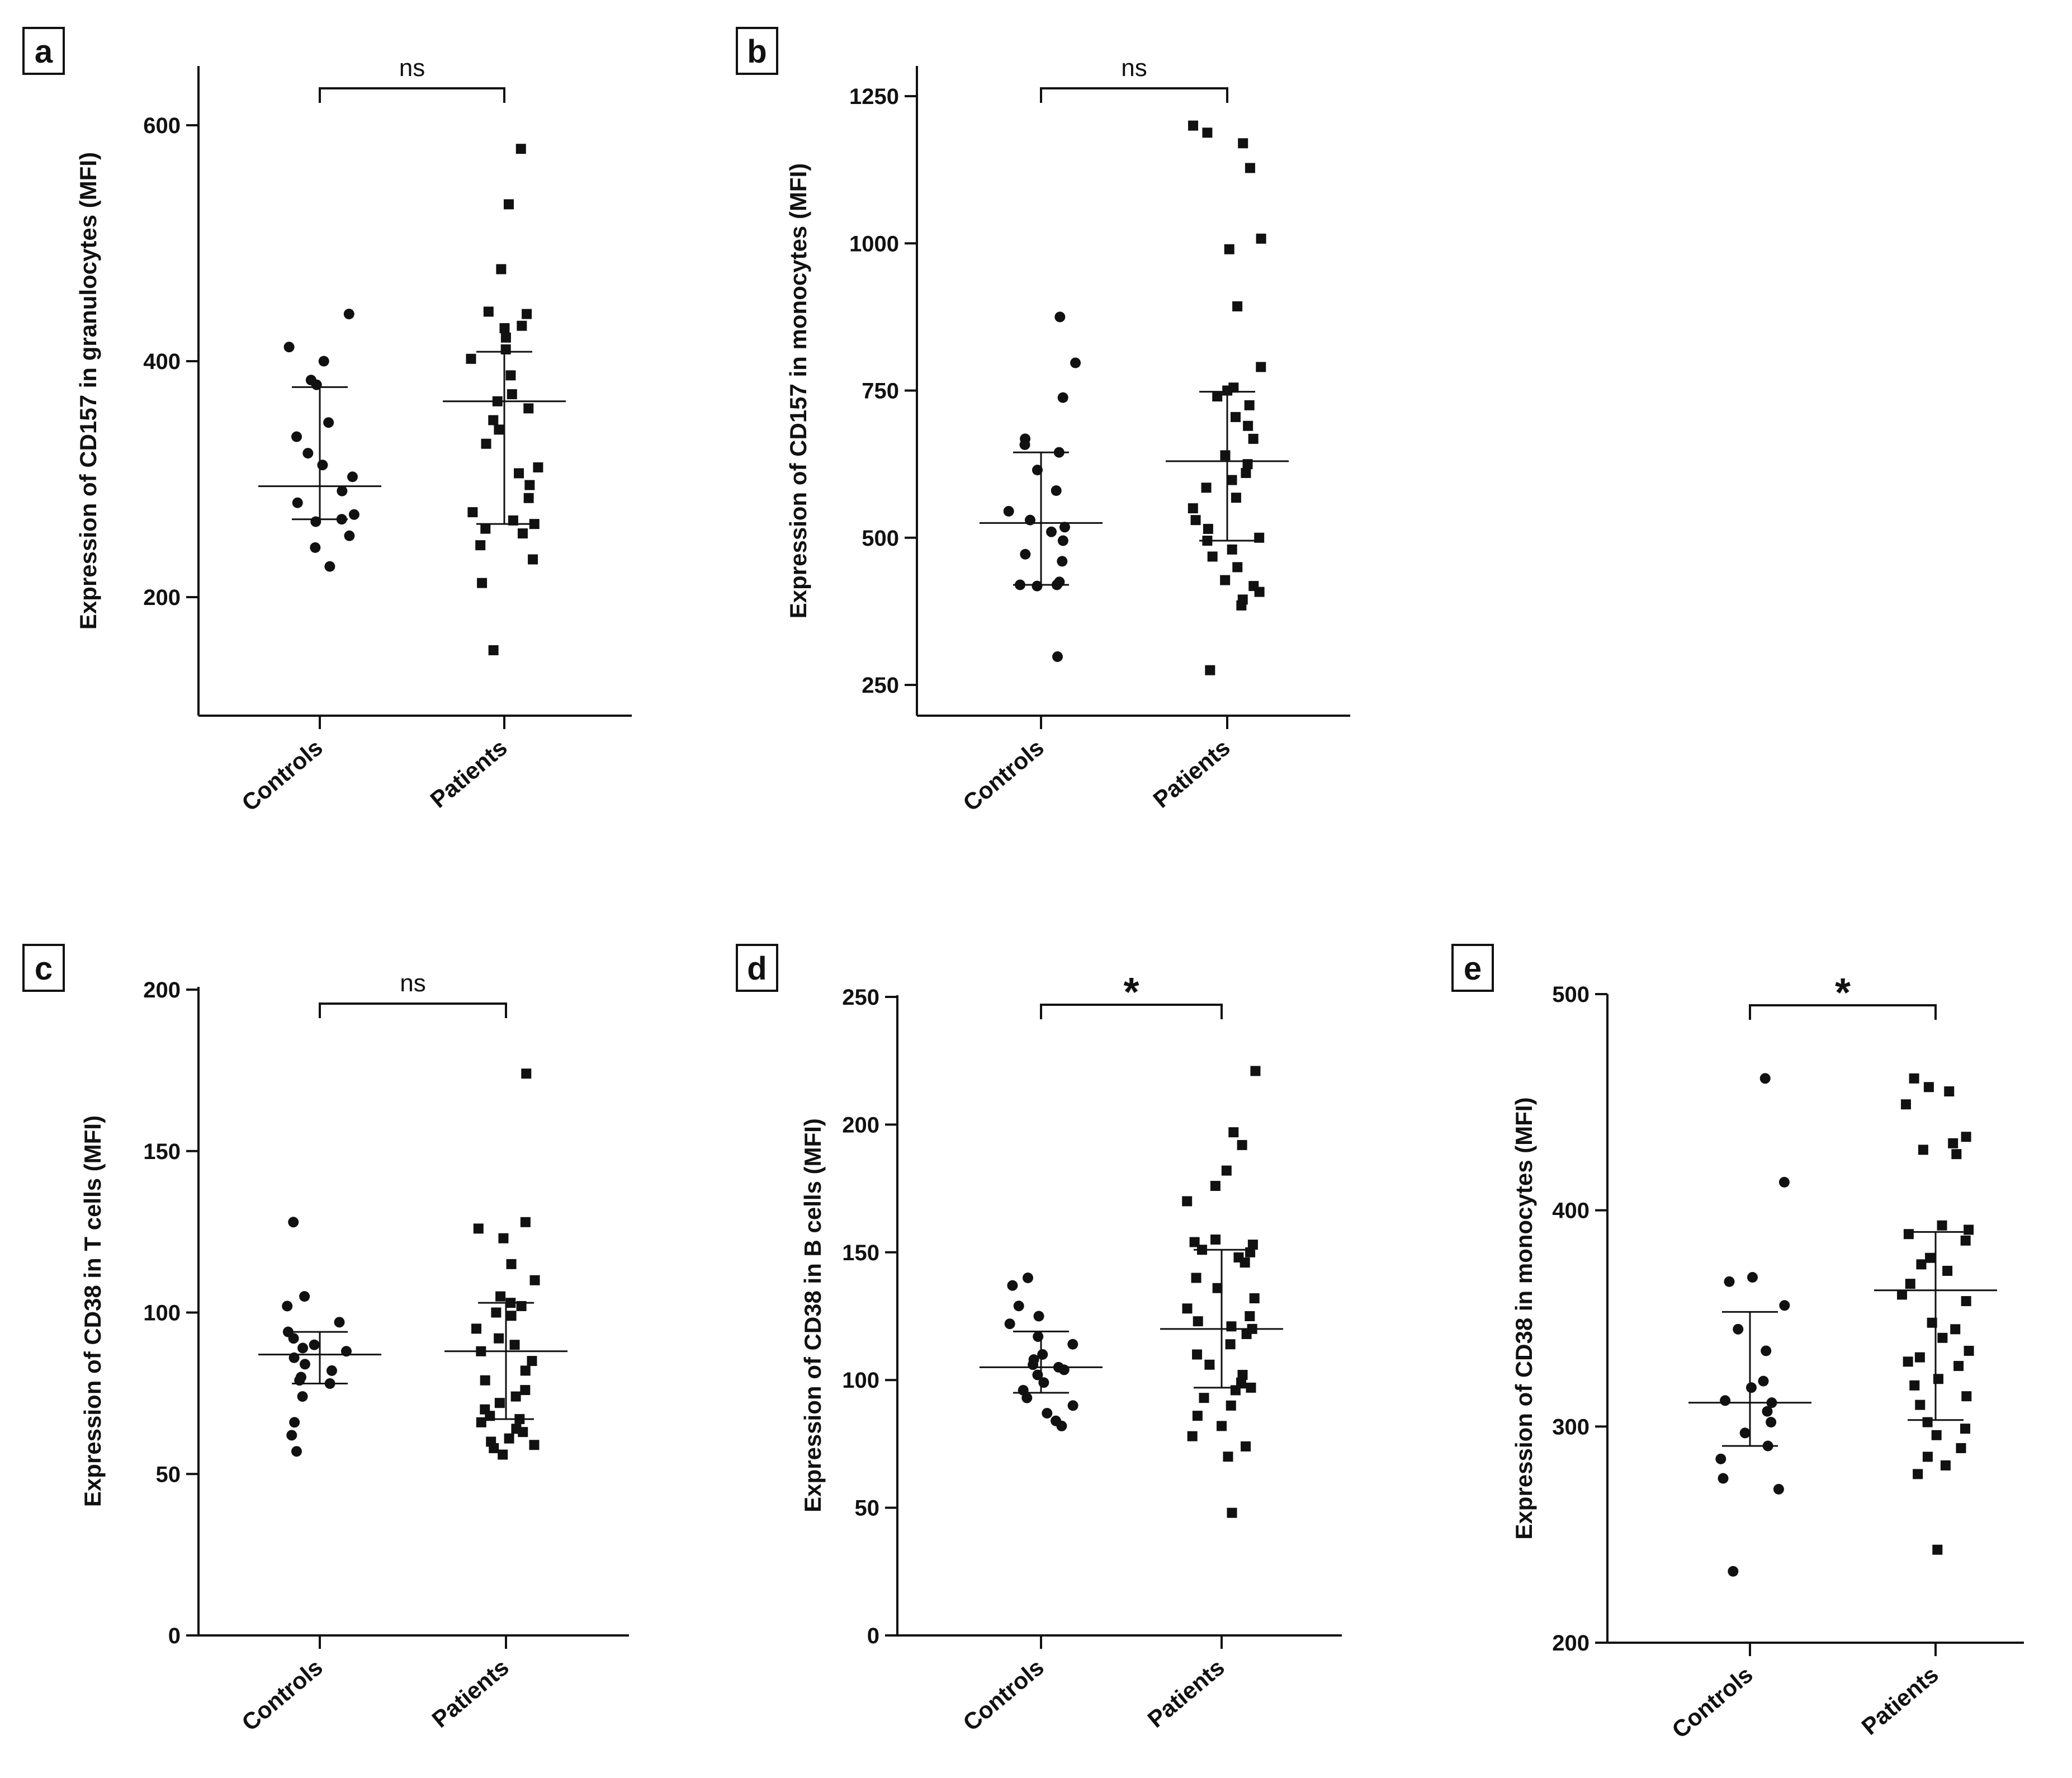 The width and height of the screenshot is (2072, 1778). I want to click on y-tick-label: 50, so click(867, 1508).